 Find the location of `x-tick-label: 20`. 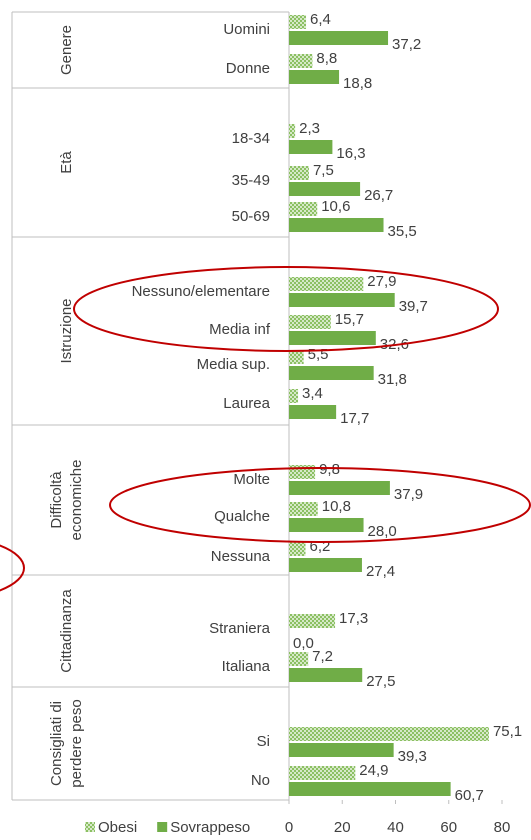

x-tick-label: 20 is located at coordinates (342, 827).